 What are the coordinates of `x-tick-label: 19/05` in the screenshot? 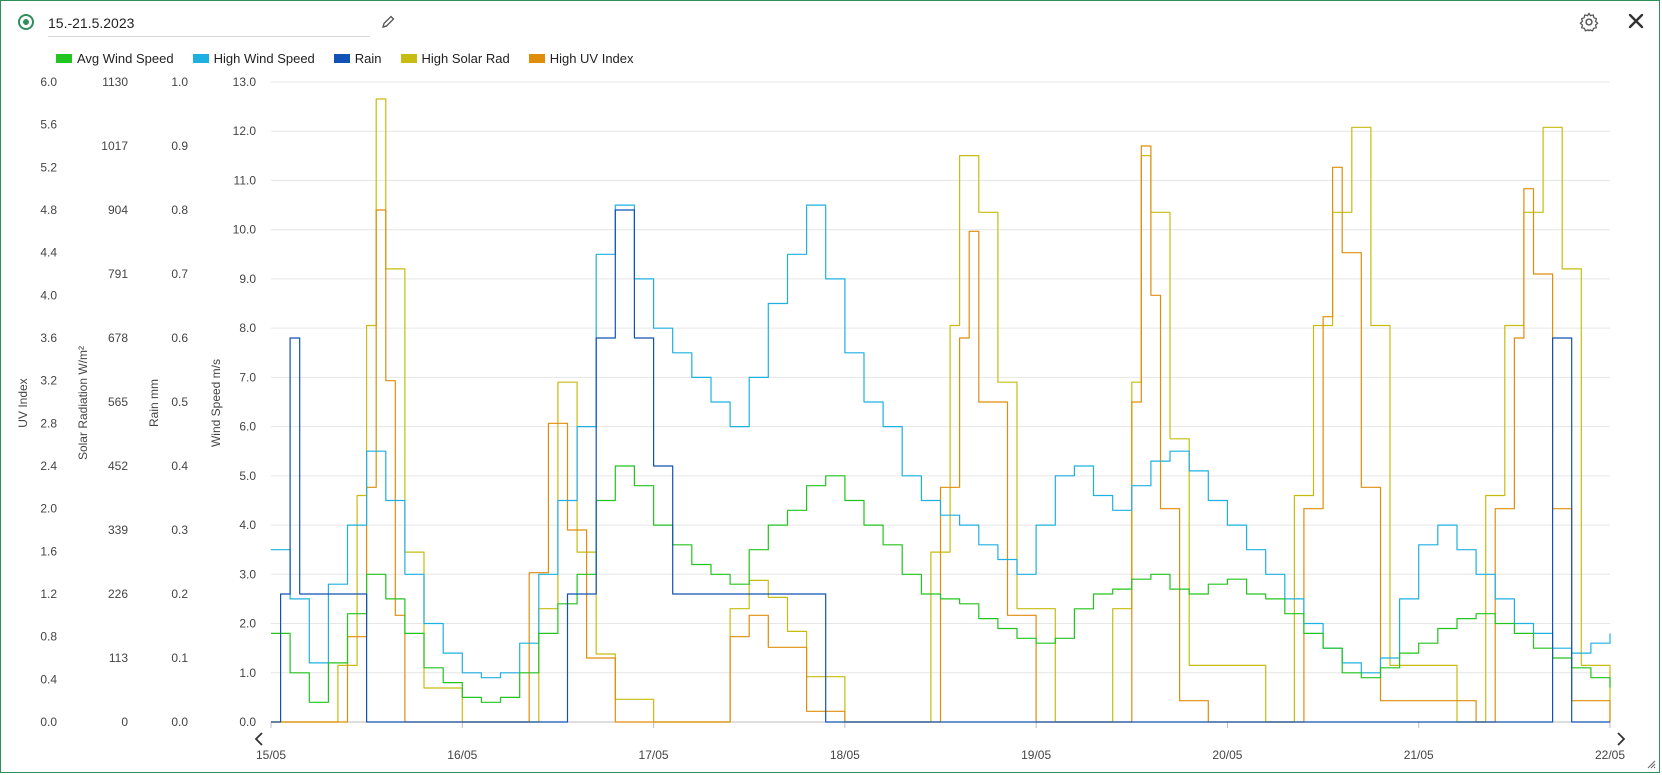 It's located at (1036, 755).